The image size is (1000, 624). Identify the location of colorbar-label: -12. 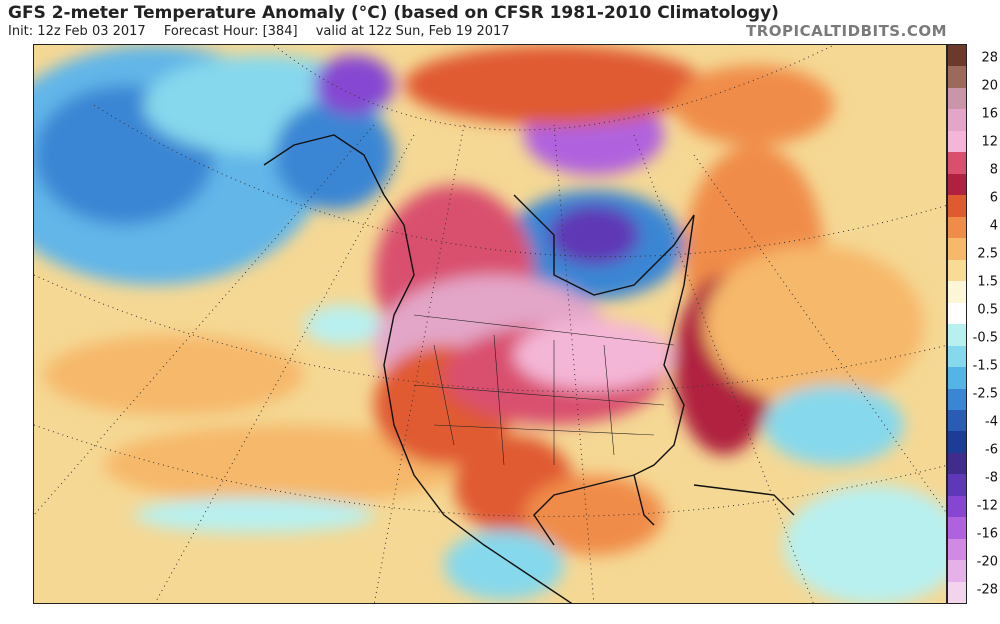
(987, 506).